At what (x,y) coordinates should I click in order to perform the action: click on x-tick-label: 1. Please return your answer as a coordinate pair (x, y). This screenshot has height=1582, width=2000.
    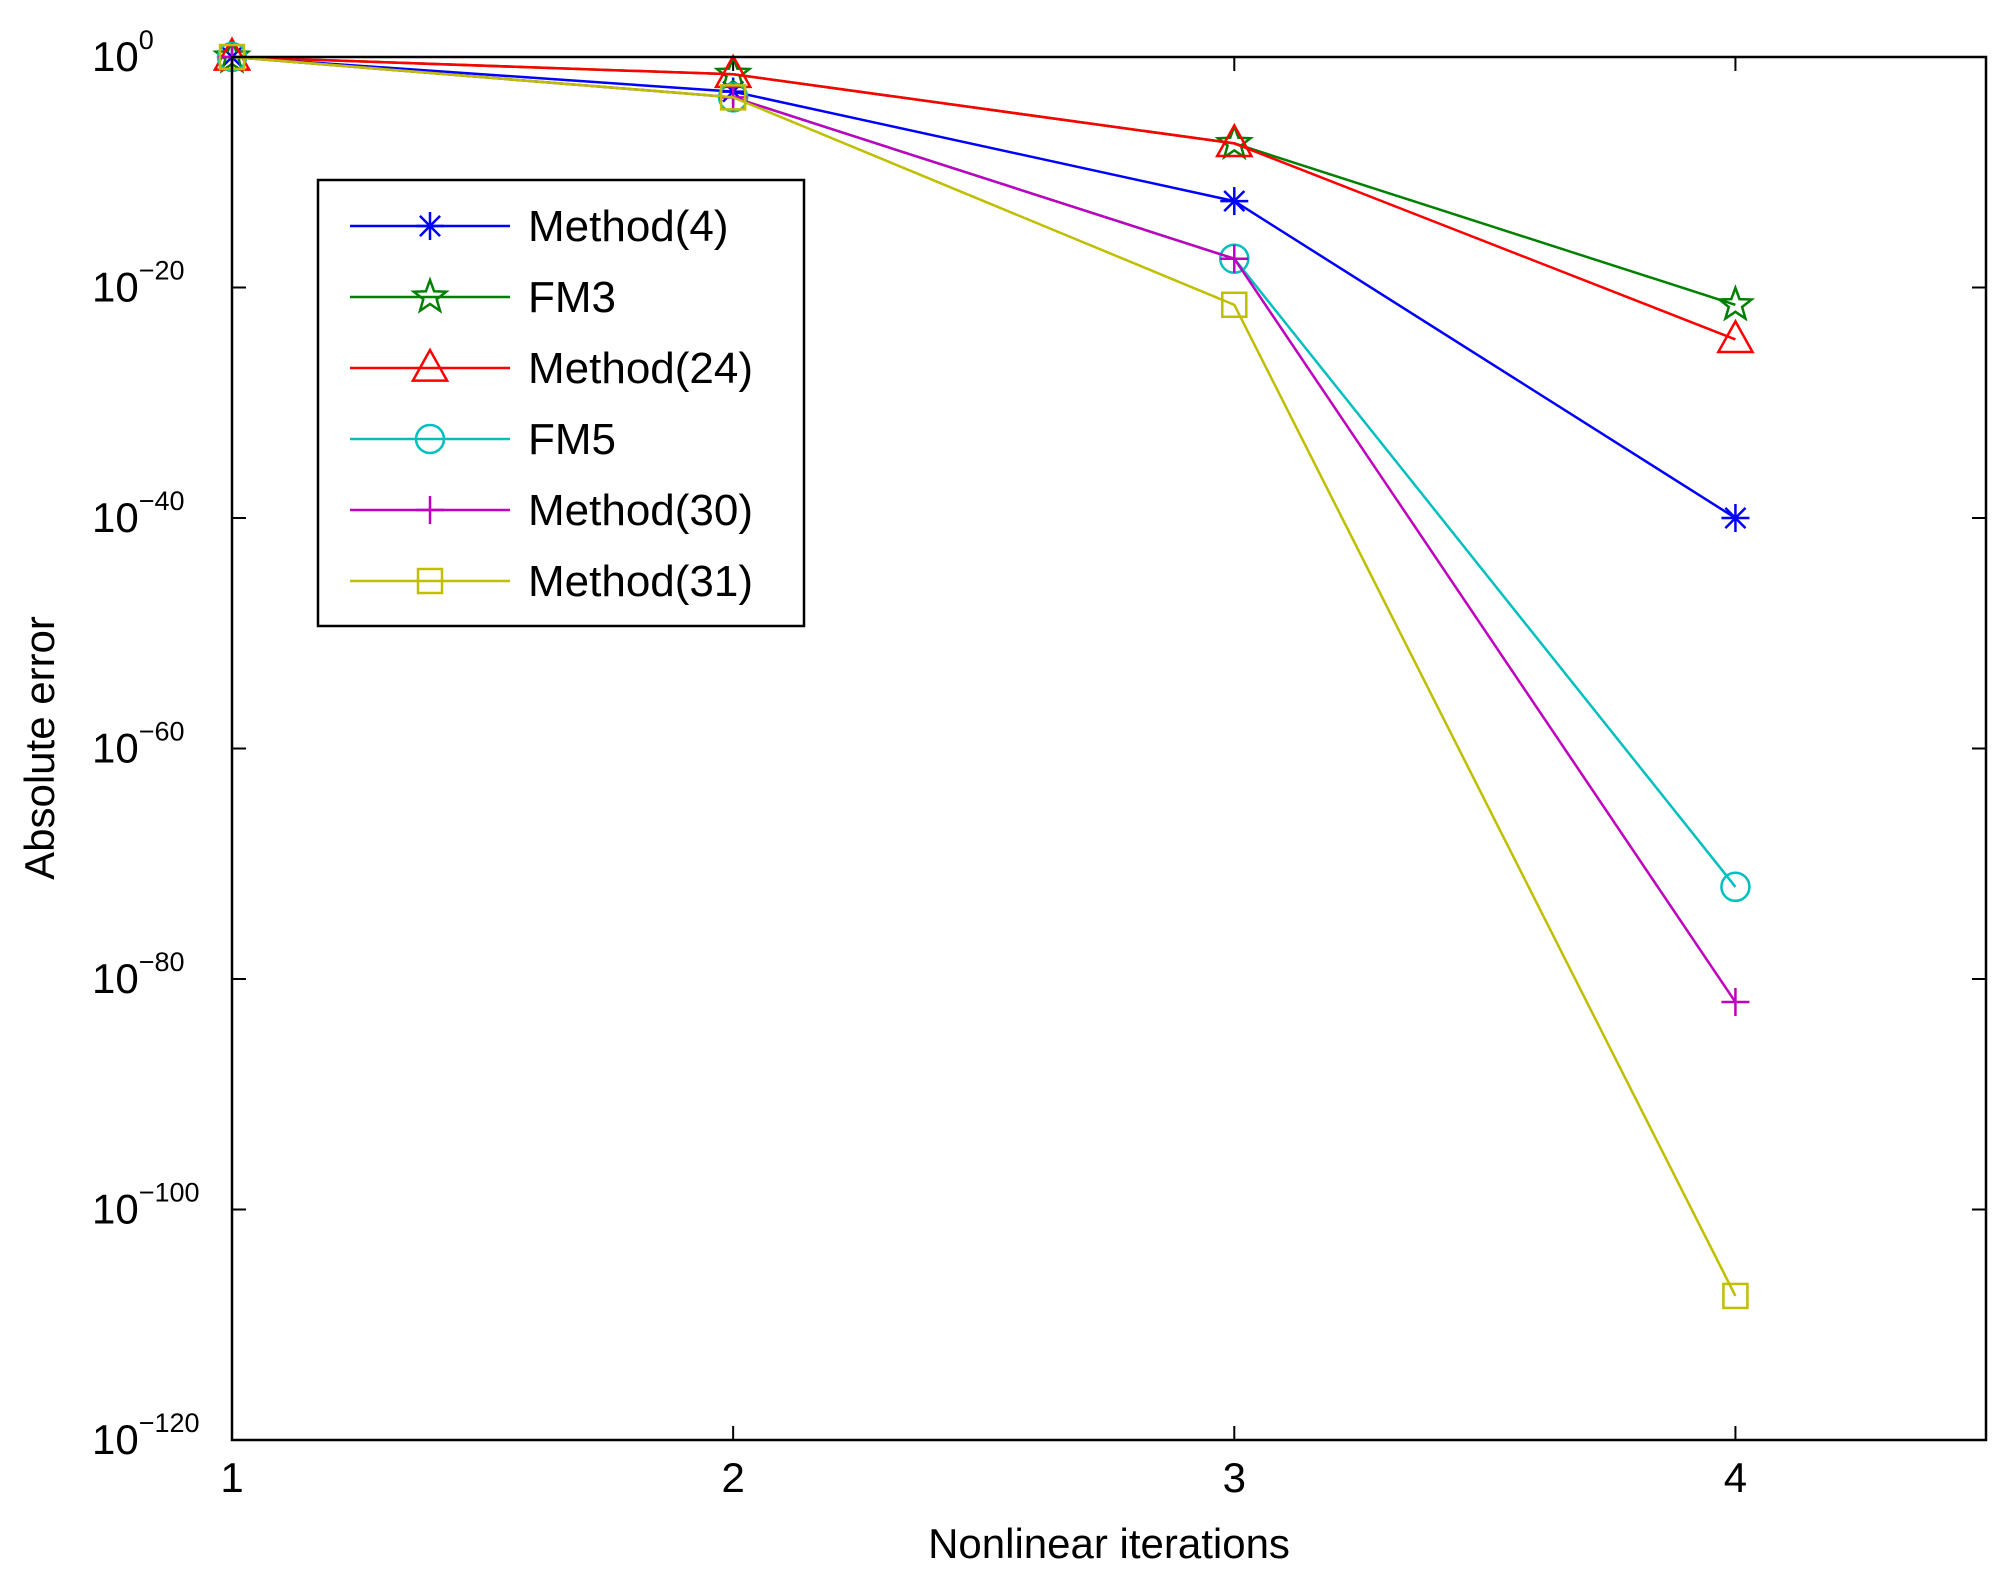
    Looking at the image, I should click on (231, 1477).